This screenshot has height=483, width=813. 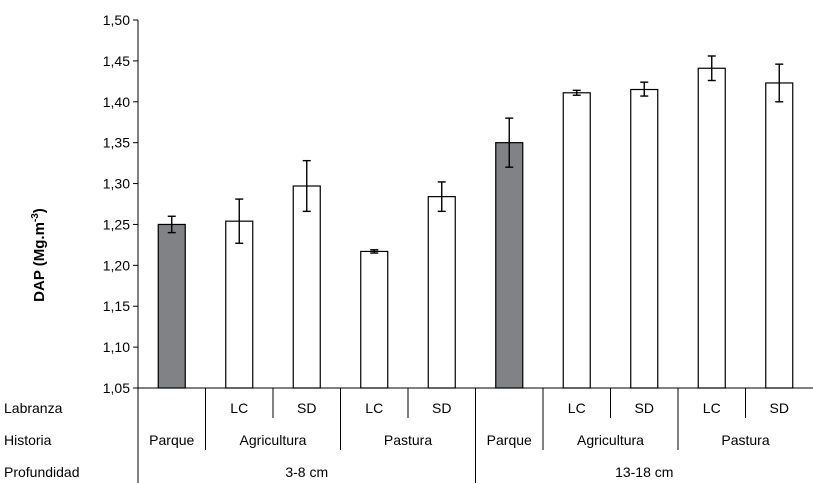 What do you see at coordinates (116, 143) in the screenshot?
I see `y-tick-label: 1,35` at bounding box center [116, 143].